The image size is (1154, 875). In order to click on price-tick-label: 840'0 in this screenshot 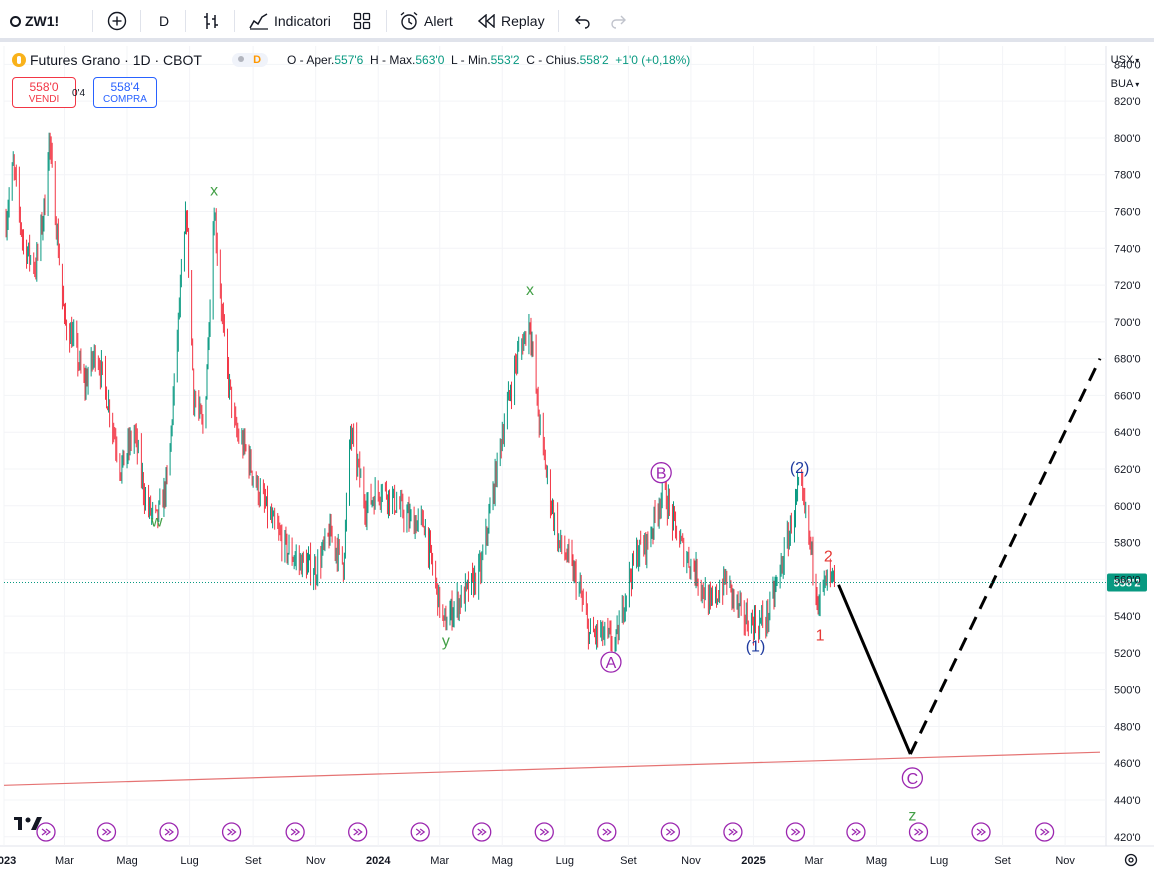, I will do `click(1127, 65)`.